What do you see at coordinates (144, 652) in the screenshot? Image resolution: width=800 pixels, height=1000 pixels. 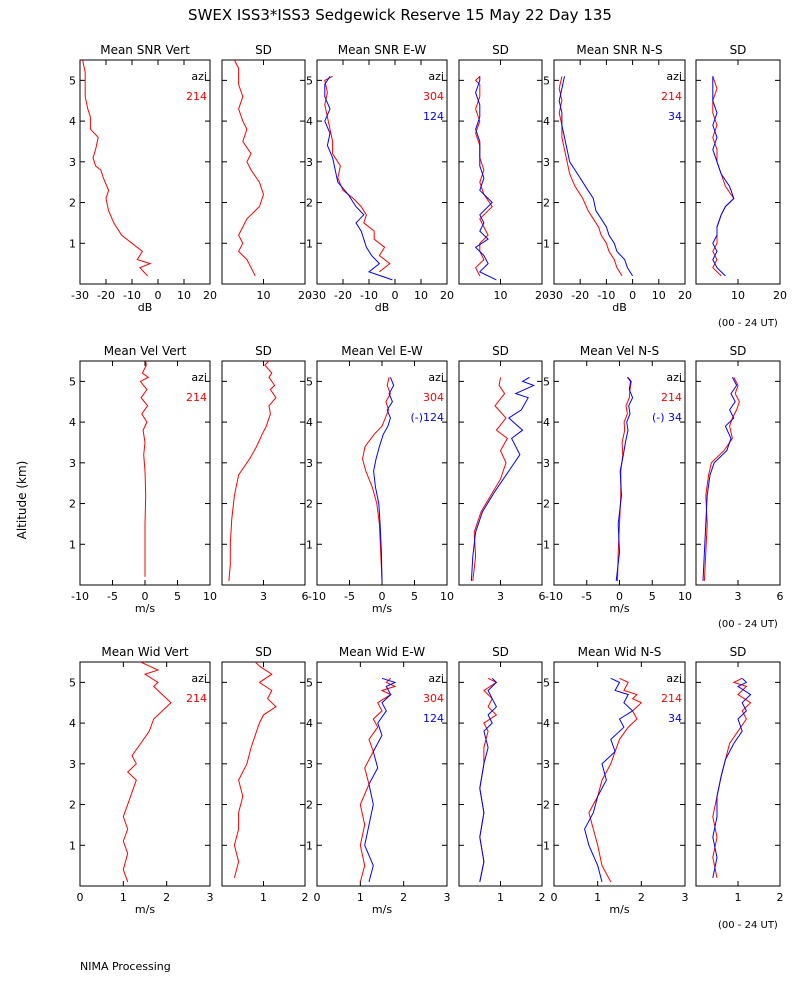 I see `panel-r2c0-title: Mean Wid Vert` at bounding box center [144, 652].